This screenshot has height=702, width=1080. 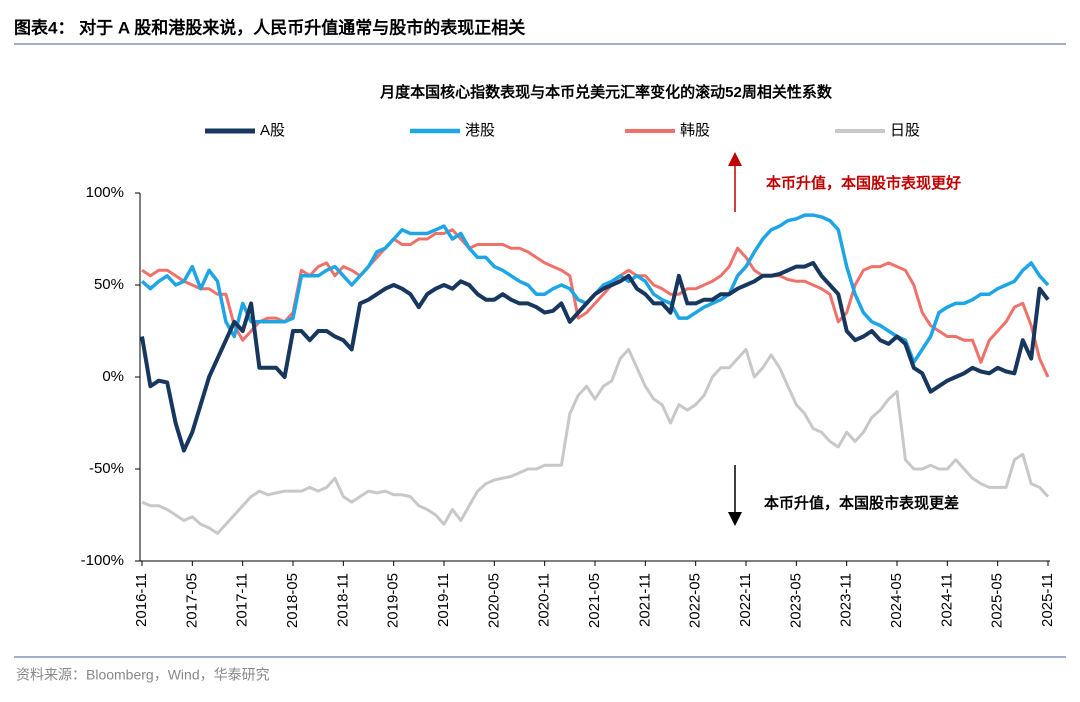 I want to click on x-tick-label: 2024-11, so click(x=946, y=600).